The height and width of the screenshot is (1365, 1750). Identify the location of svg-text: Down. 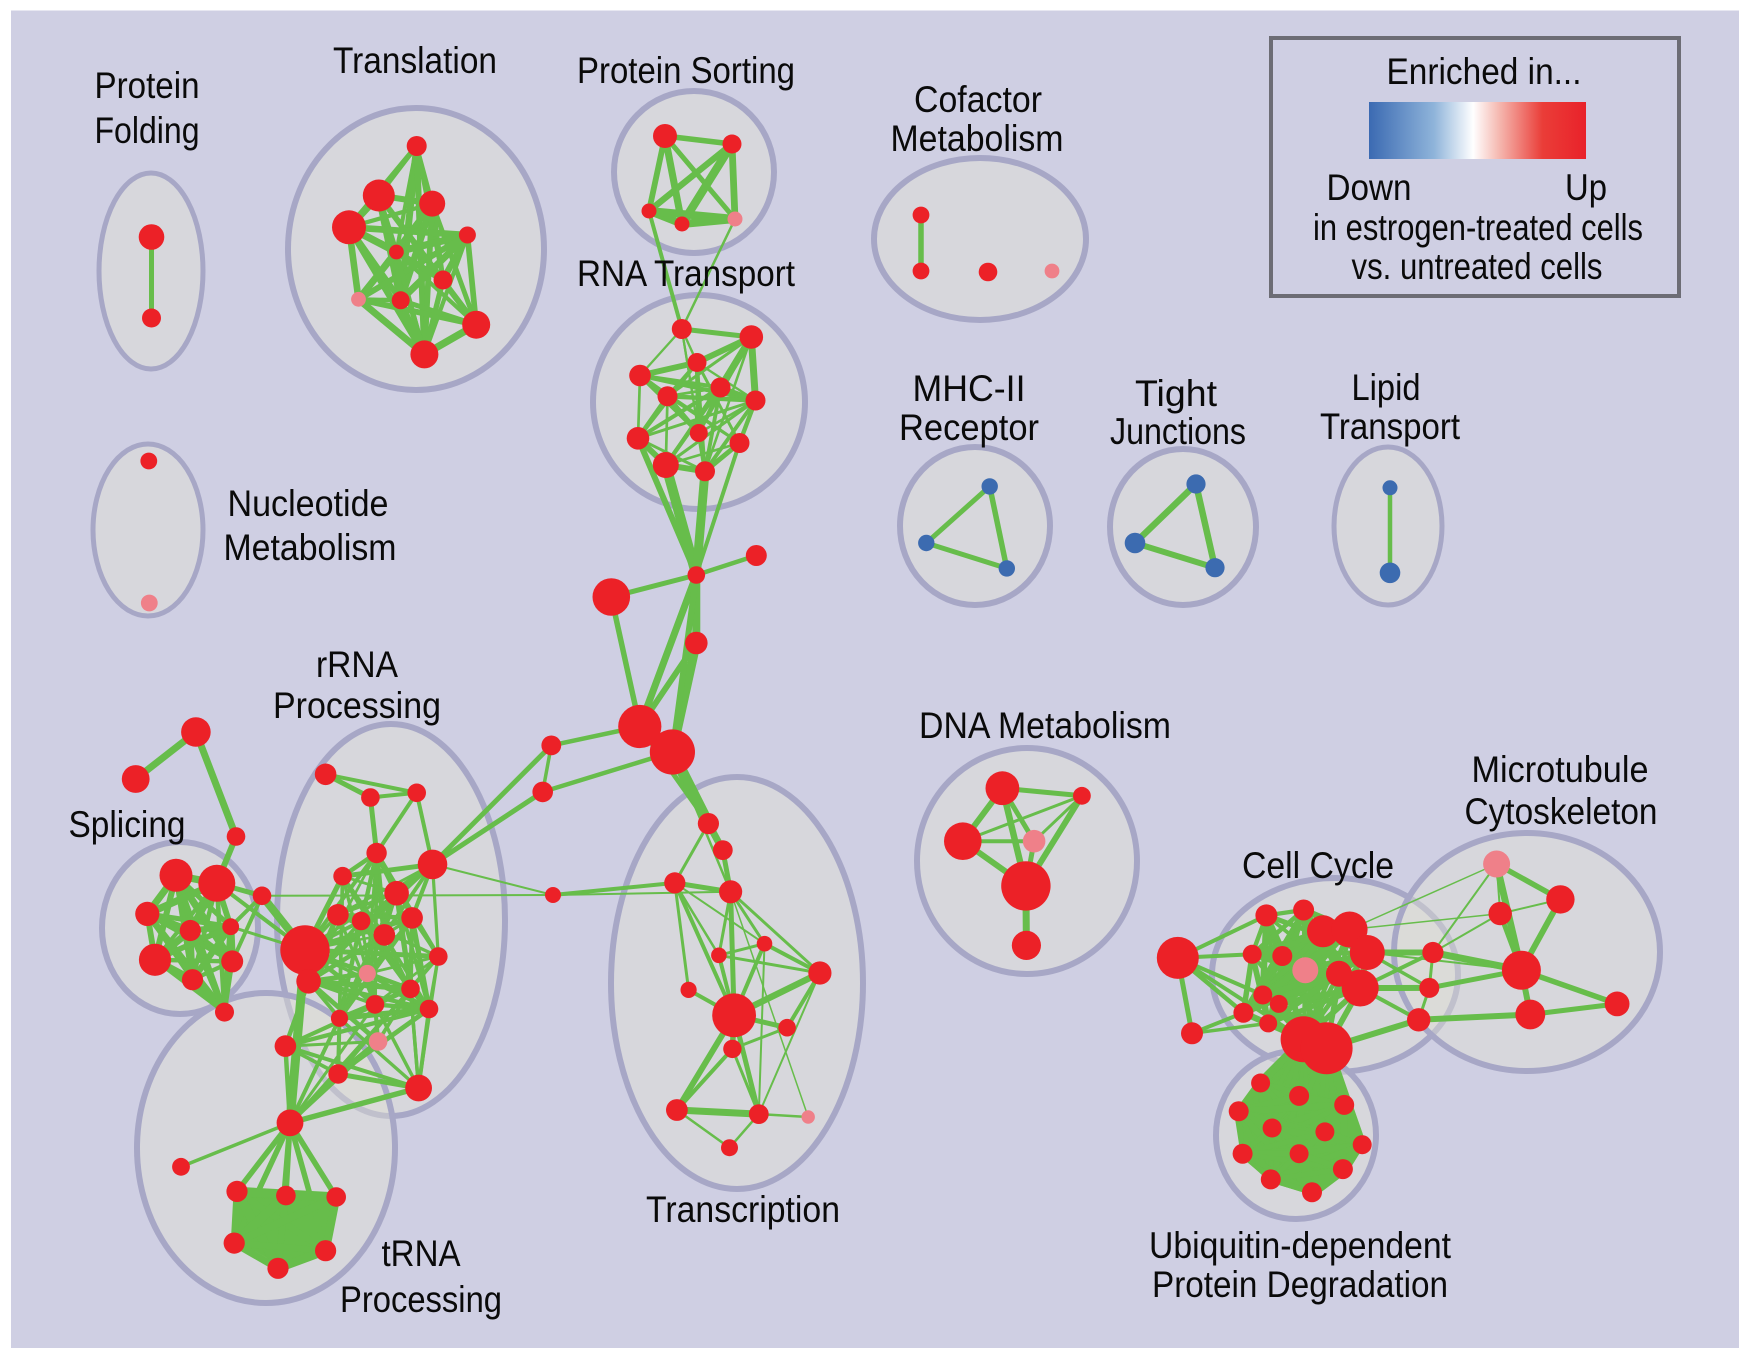
(1369, 187).